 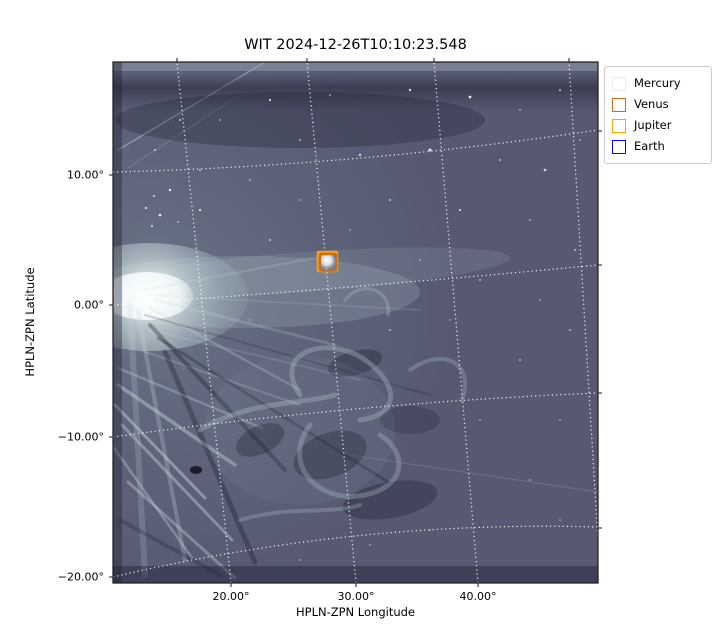 I want to click on marker-venus, so click(x=328, y=262).